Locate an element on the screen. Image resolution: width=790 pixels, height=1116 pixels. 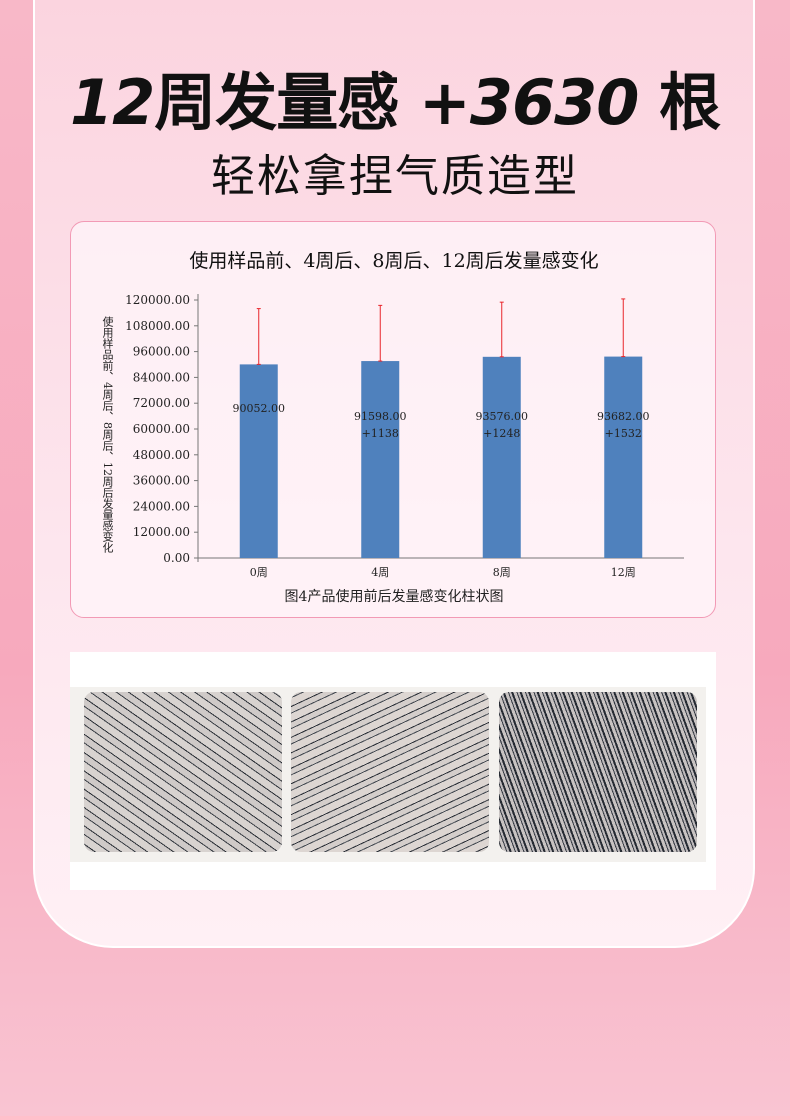
y-tick-label: 48000.00 is located at coordinates (161, 455).